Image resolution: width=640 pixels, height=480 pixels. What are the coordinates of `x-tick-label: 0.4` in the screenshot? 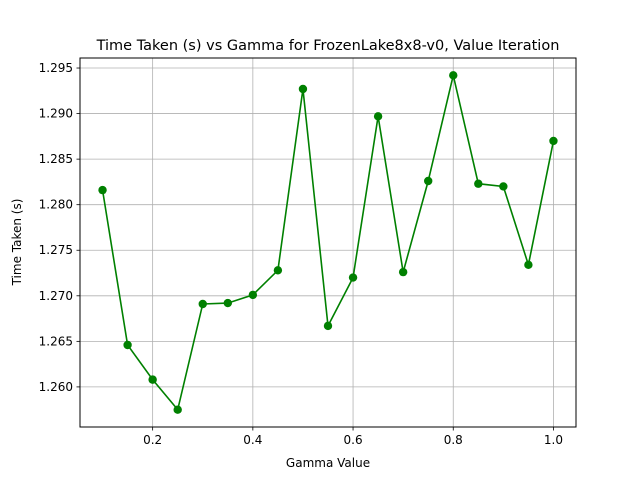 It's located at (252, 440).